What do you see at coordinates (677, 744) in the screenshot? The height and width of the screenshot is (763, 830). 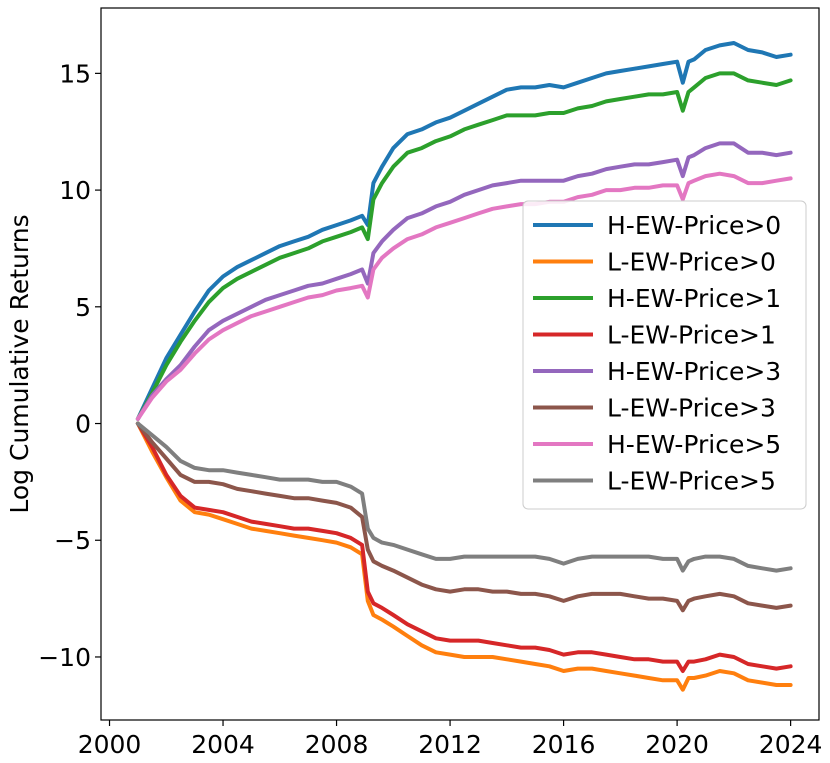 I see `x-tick-label: 2020` at bounding box center [677, 744].